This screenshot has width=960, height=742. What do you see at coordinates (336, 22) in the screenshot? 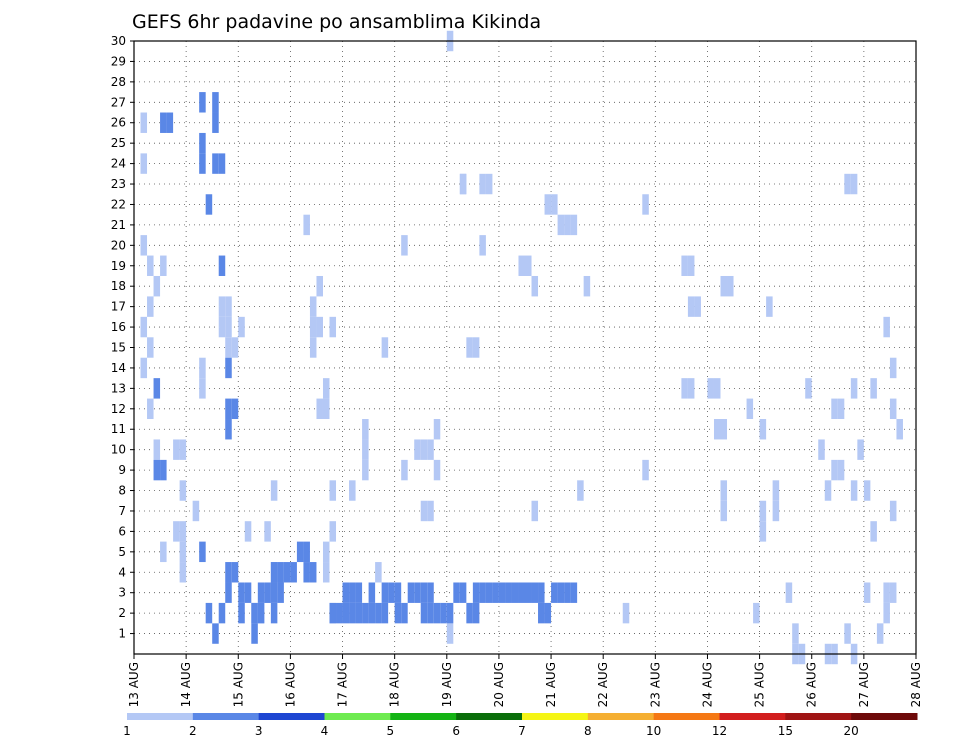
I see `chart-title: GEFS 6hr padavine po ansamblima Kikinda` at bounding box center [336, 22].